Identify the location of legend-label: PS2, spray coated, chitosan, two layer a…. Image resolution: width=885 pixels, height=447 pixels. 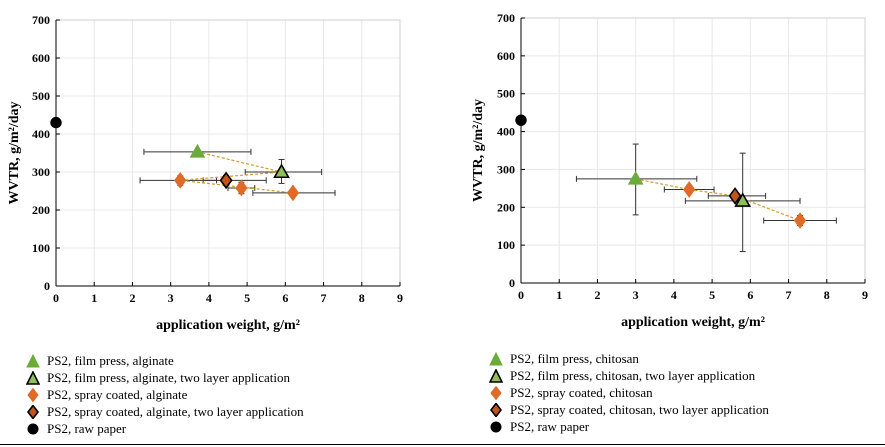
(639, 409).